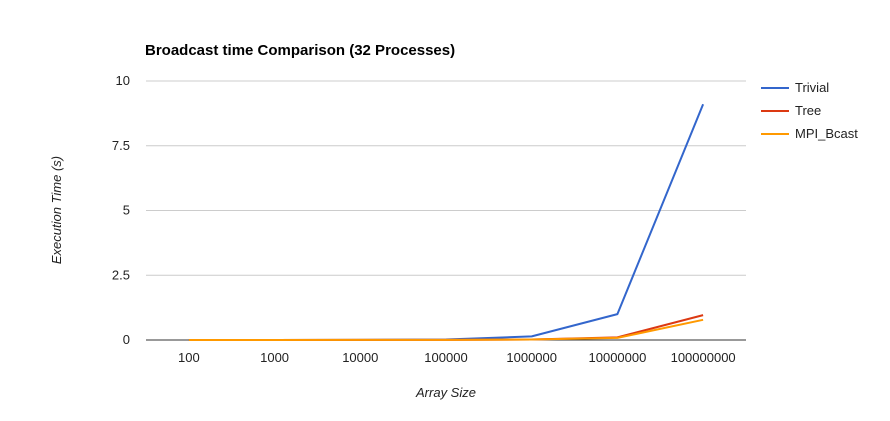 The height and width of the screenshot is (421, 890). What do you see at coordinates (121, 274) in the screenshot?
I see `y-tick-label: 2.5` at bounding box center [121, 274].